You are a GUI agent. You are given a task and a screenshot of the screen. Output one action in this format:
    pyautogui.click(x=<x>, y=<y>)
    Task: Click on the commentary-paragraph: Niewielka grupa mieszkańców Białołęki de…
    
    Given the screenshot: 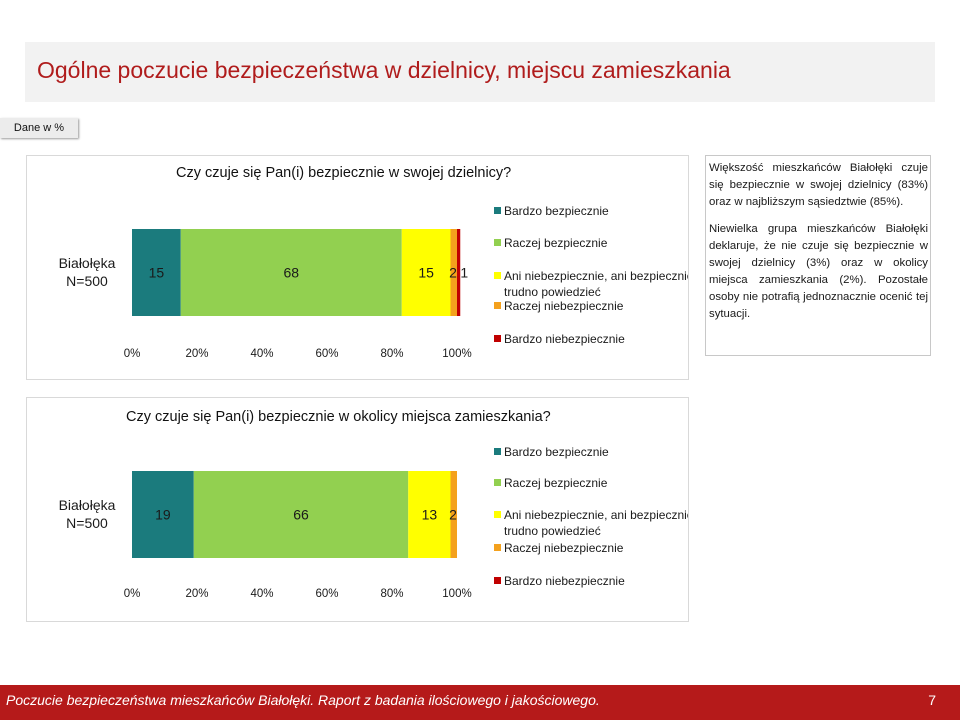 What is the action you would take?
    pyautogui.click(x=818, y=271)
    